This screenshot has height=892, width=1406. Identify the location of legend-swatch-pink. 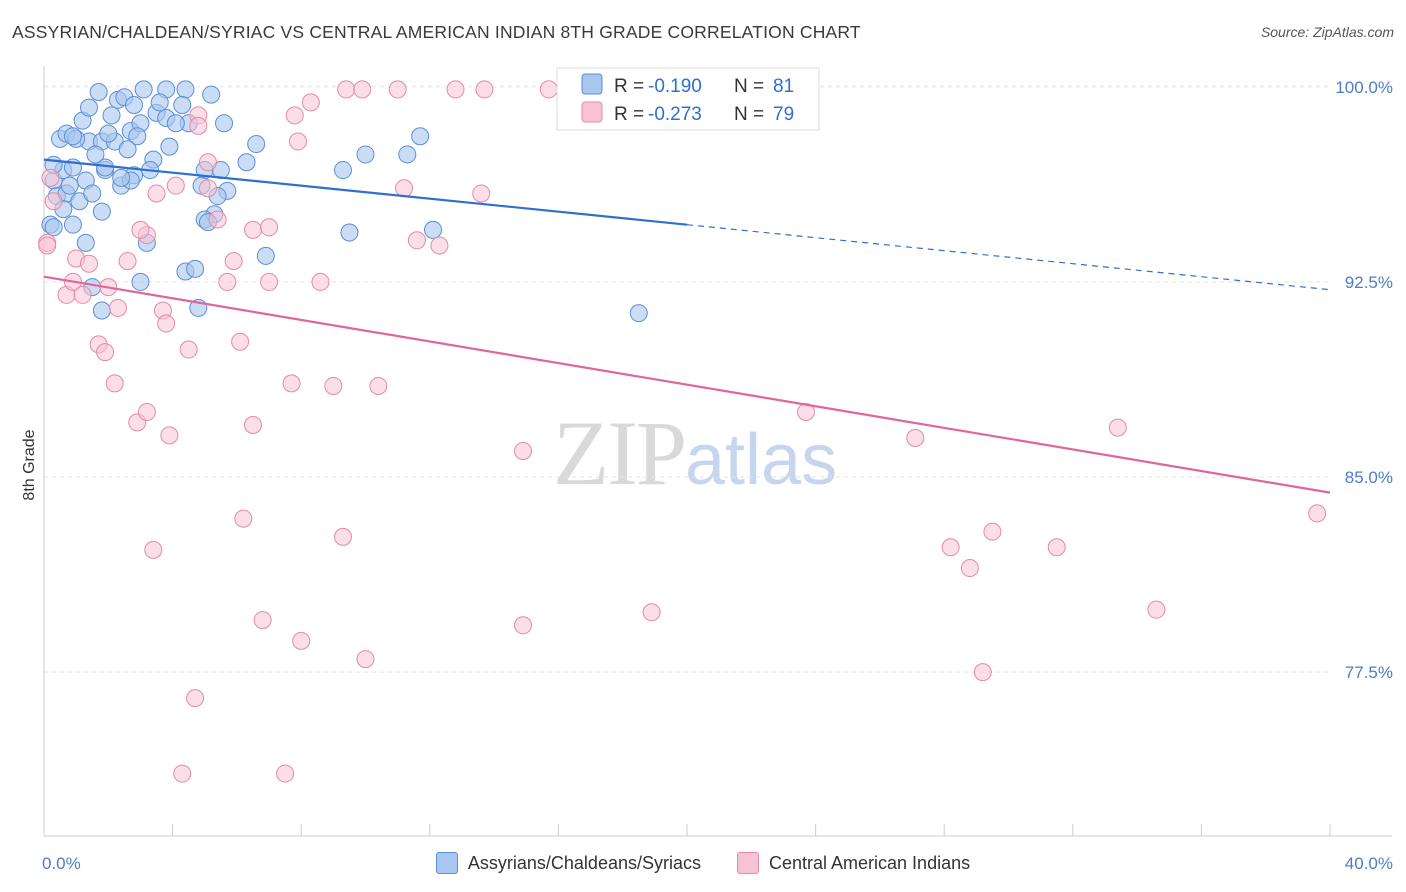
(592, 112).